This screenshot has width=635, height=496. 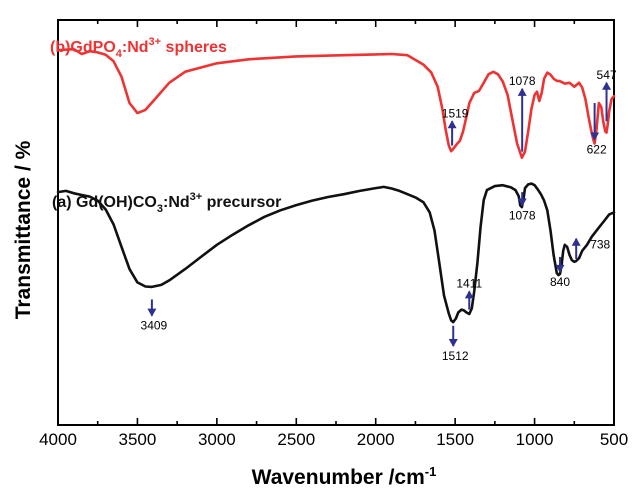 I want to click on series-label-part: precursor, so click(x=241, y=202).